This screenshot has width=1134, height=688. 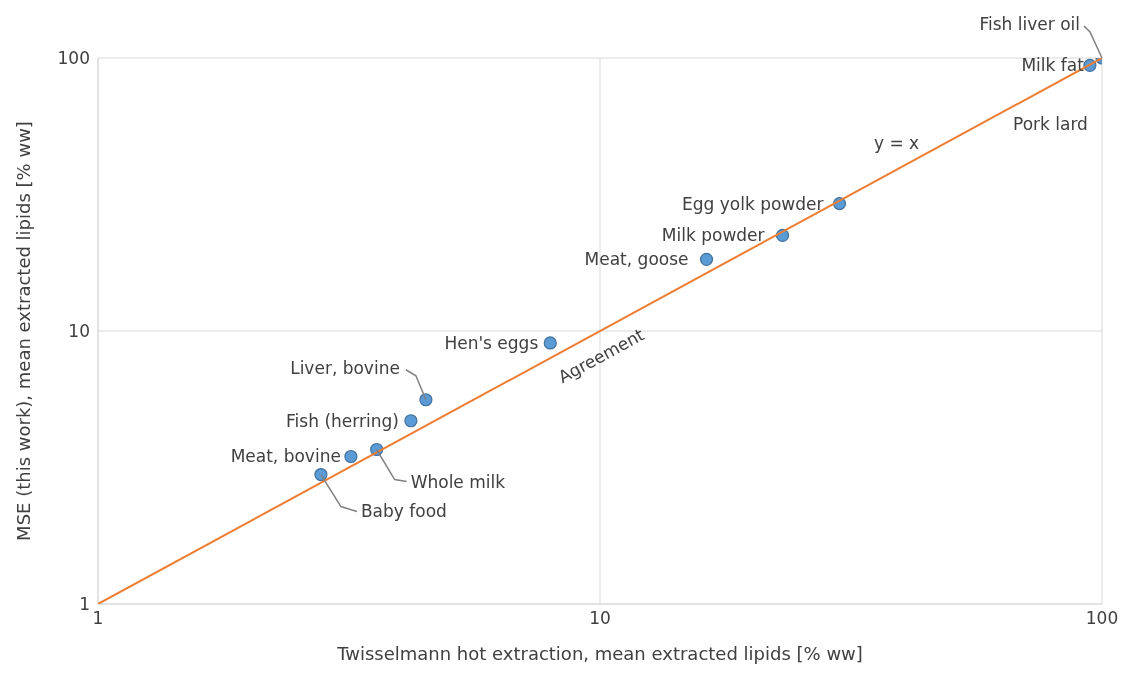 I want to click on annotation: Hen's eggs, so click(x=491, y=342).